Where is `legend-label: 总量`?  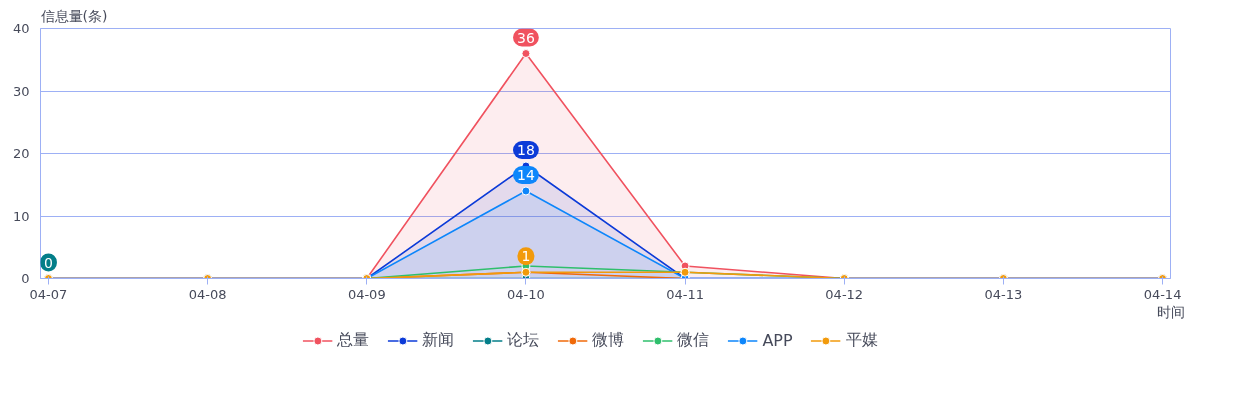 legend-label: 总量 is located at coordinates (353, 340).